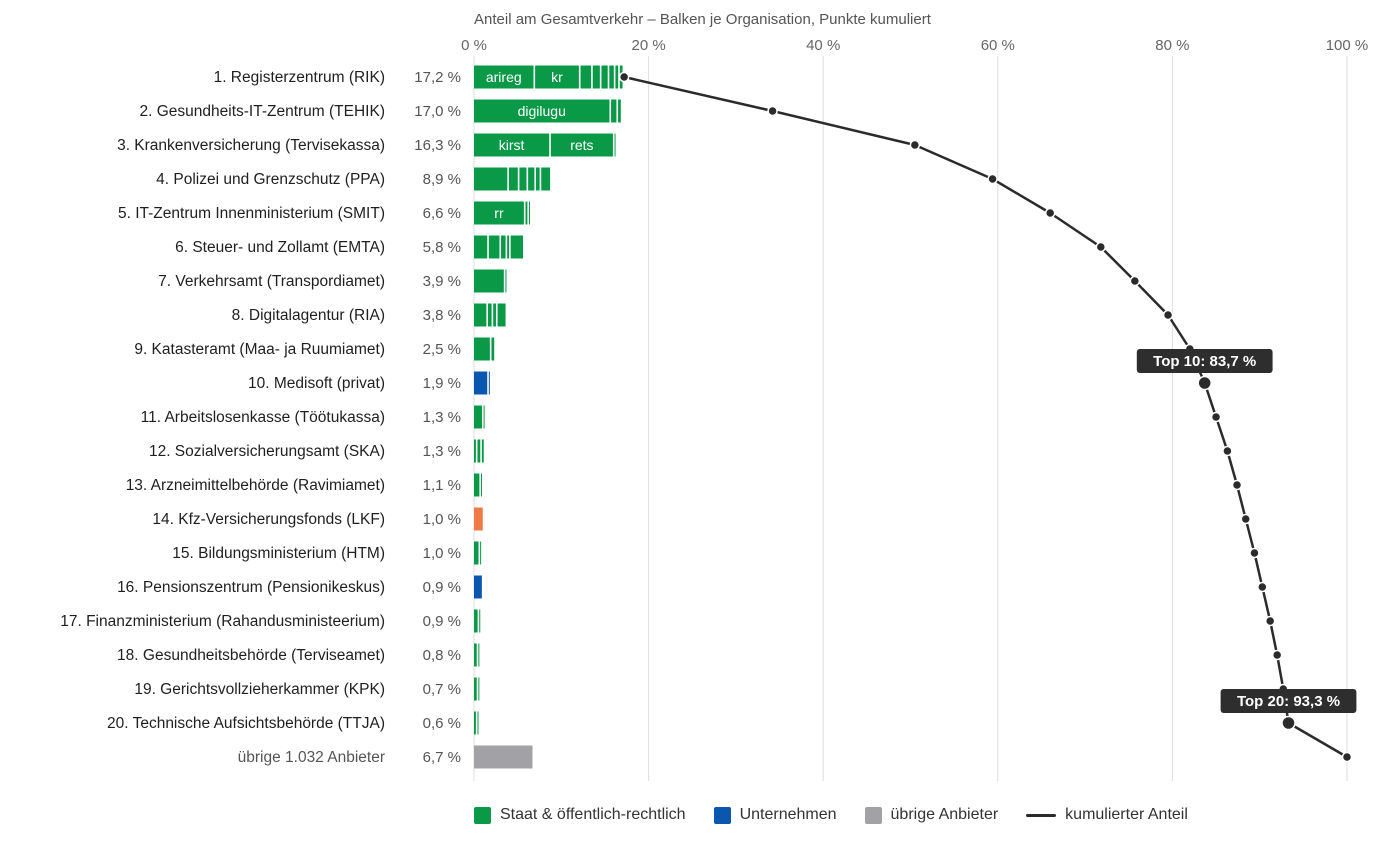 The height and width of the screenshot is (841, 1383). What do you see at coordinates (914, 45) in the screenshot?
I see `x-axis-ticks: 0 % 20 % 40 % 60 % 80 % 100 %` at bounding box center [914, 45].